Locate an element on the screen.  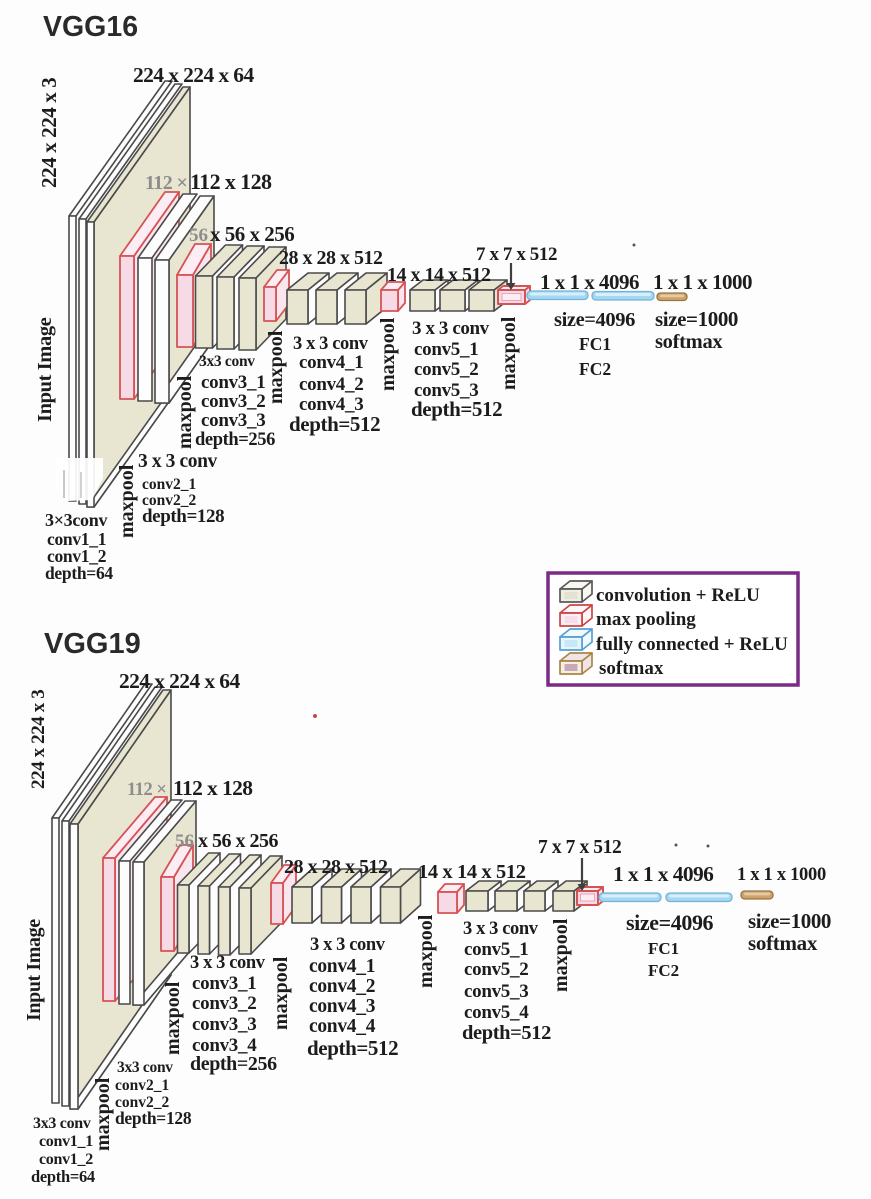
svg-text: 3×3conv is located at coordinates (76, 520).